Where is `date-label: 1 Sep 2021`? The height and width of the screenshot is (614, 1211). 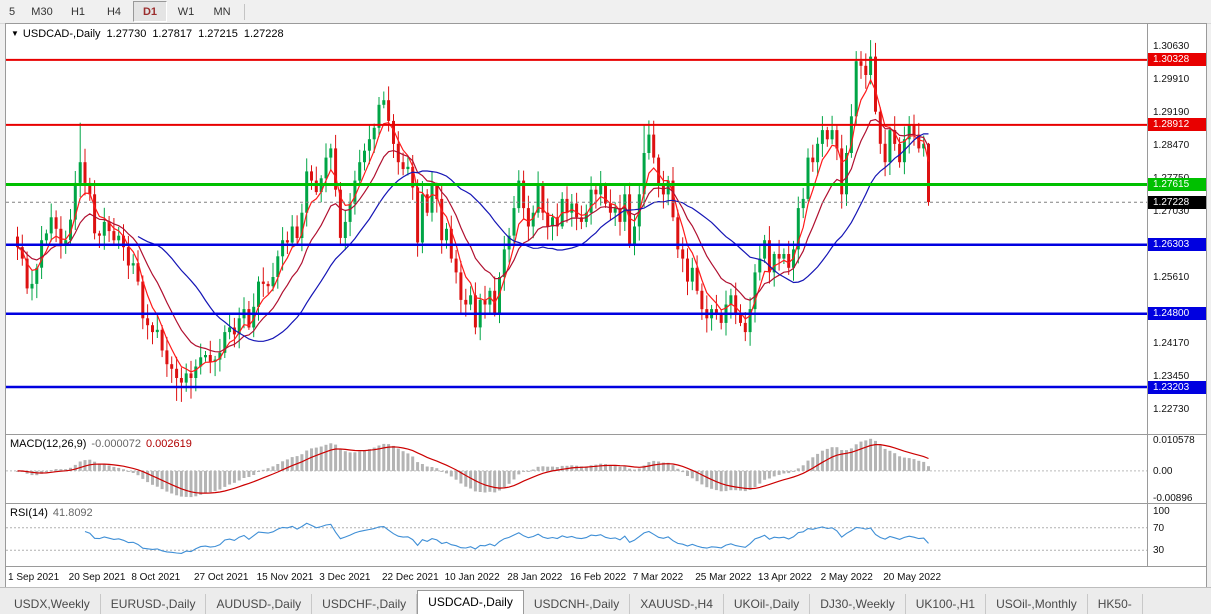
date-label: 1 Sep 2021 is located at coordinates (34, 577).